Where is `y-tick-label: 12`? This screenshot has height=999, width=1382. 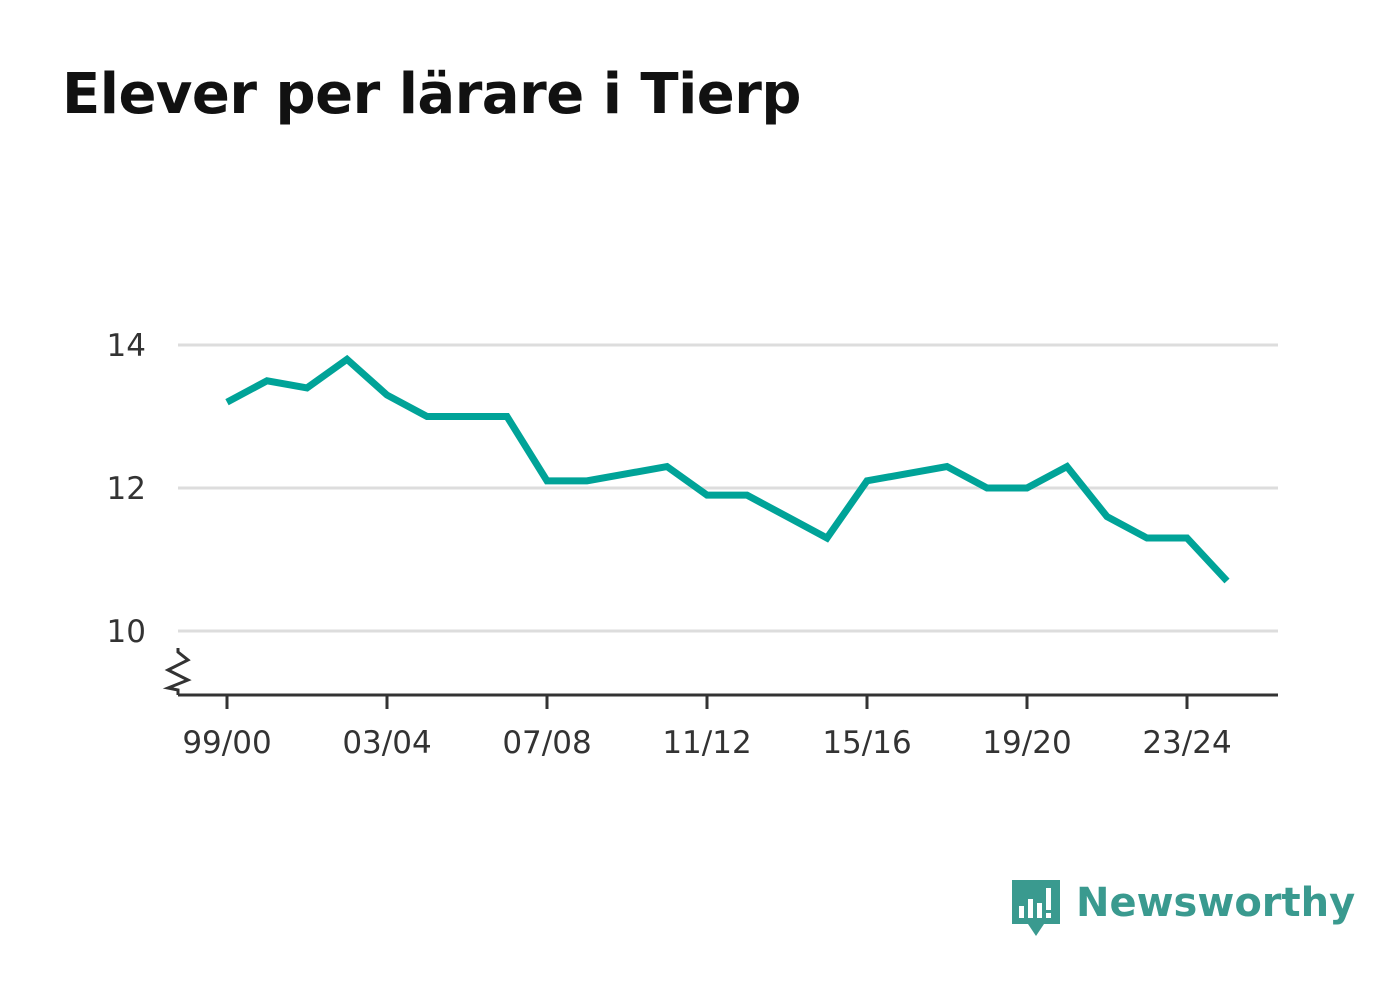
y-tick-label: 12 is located at coordinates (126, 489).